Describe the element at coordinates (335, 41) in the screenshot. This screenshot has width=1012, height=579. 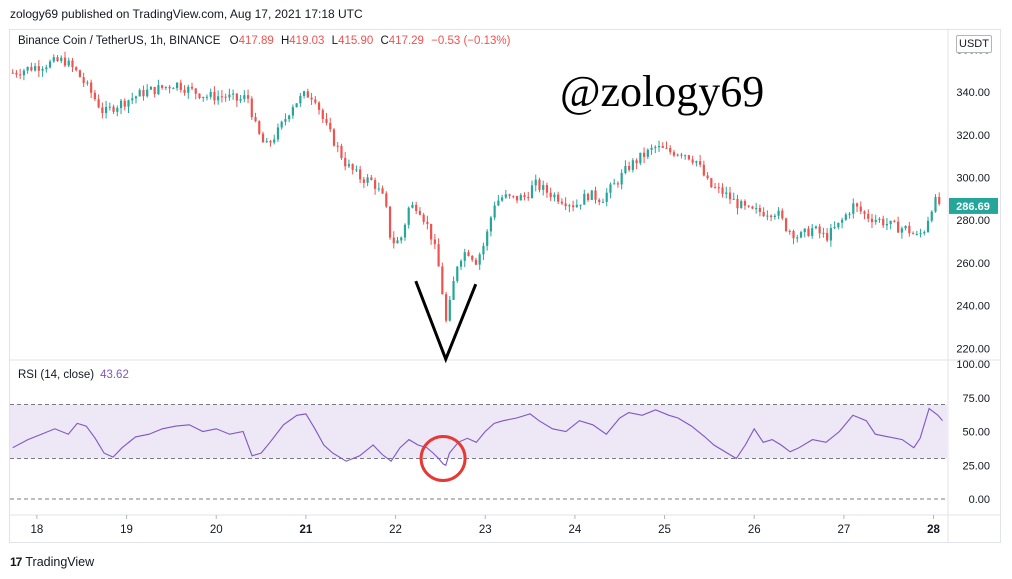
I see `low-label: L` at that location.